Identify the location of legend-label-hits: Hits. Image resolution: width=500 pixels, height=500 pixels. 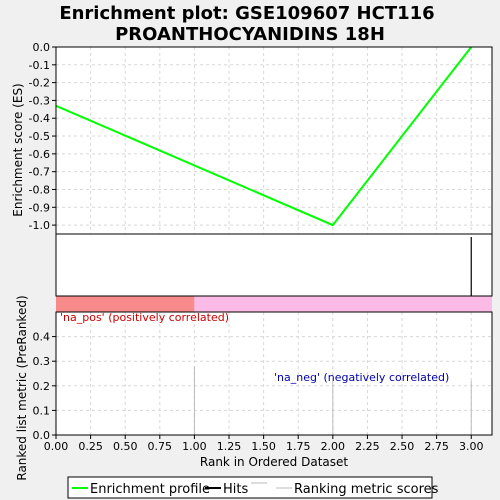
(235, 489).